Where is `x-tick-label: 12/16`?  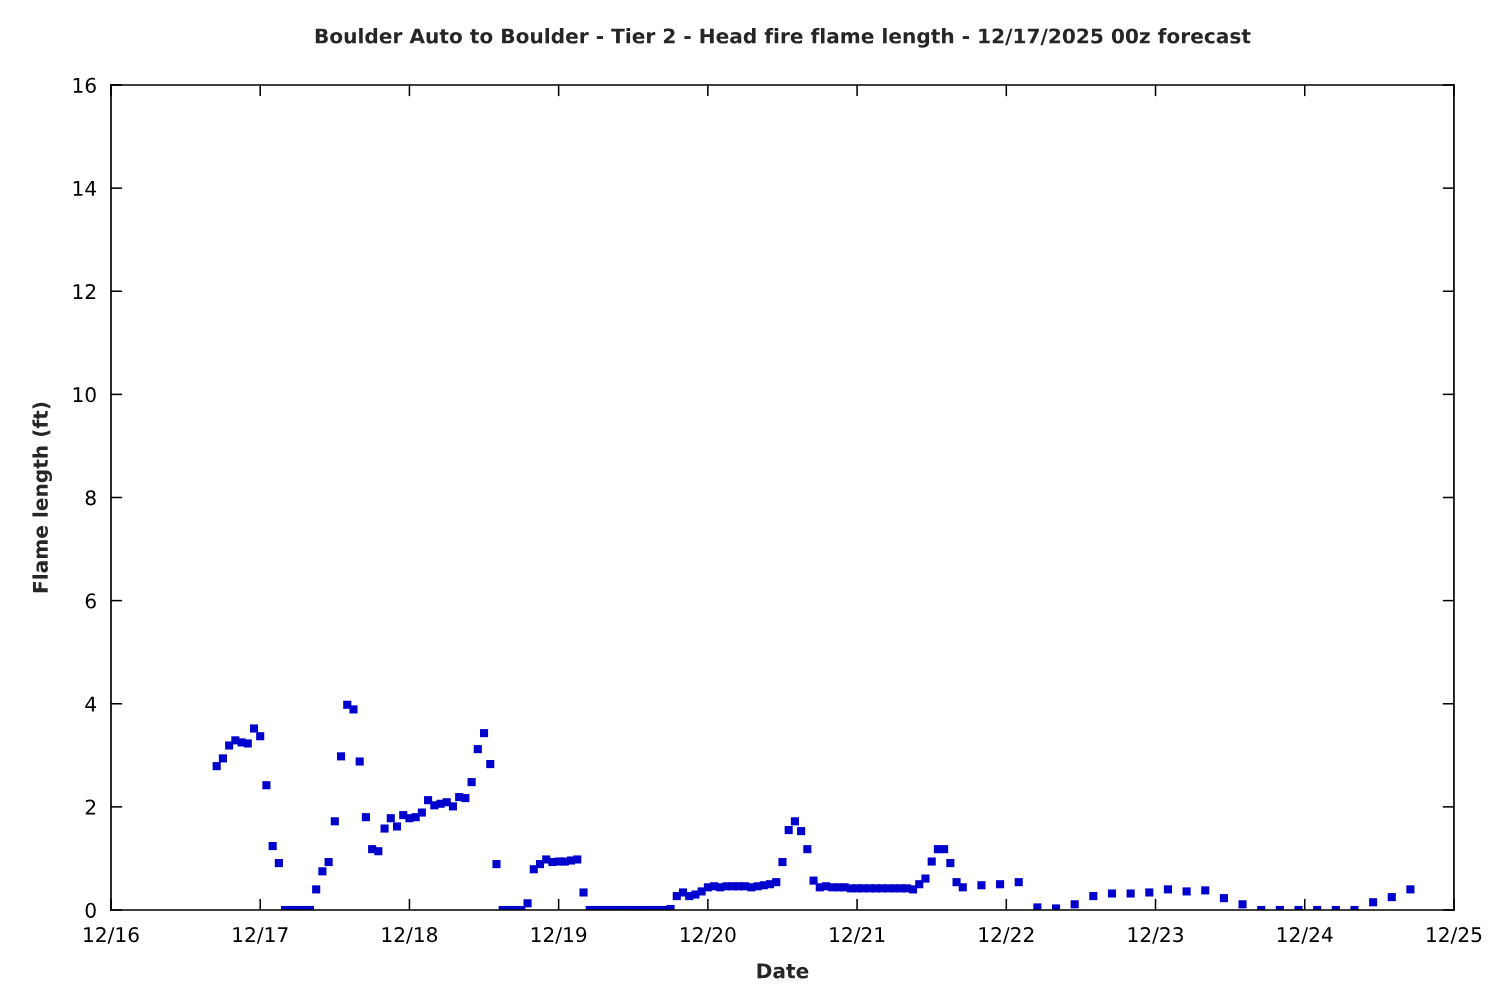
x-tick-label: 12/16 is located at coordinates (111, 935).